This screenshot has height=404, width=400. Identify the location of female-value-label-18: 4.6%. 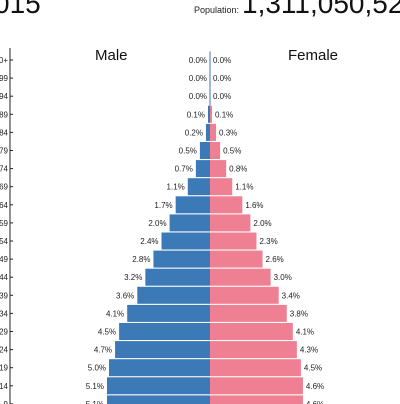
(315, 386).